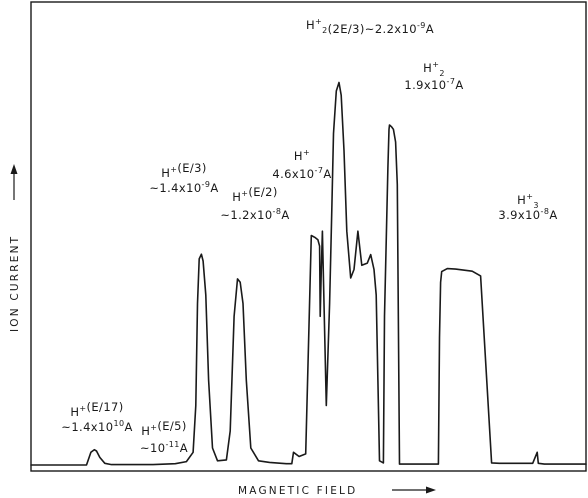 The height and width of the screenshot is (498, 588). Describe the element at coordinates (164, 428) in the screenshot. I see `peak-label-ion: H+(E/5)` at that location.